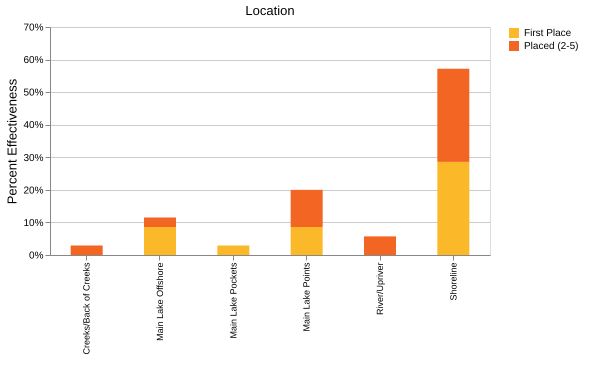  I want to click on y-tick-label: 70%, so click(33, 28).